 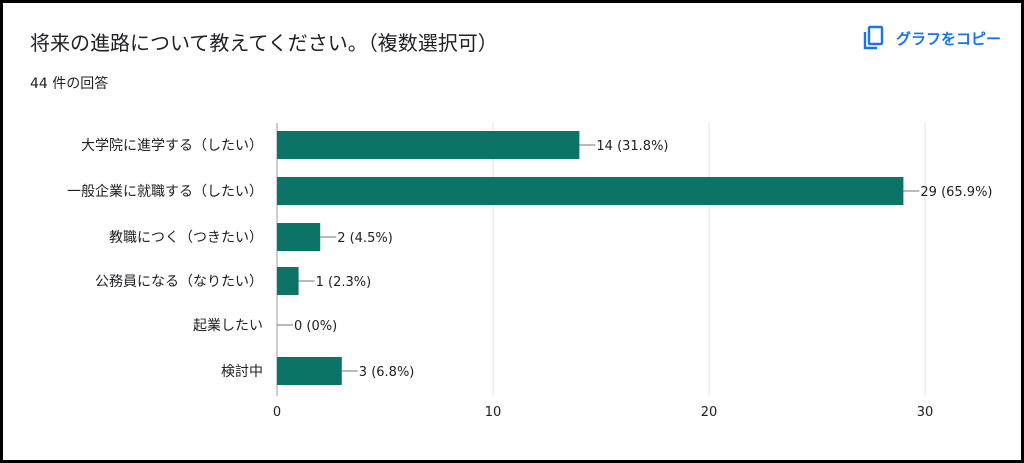 What do you see at coordinates (948, 38) in the screenshot?
I see `copy-chart-label: グラフをコピー` at bounding box center [948, 38].